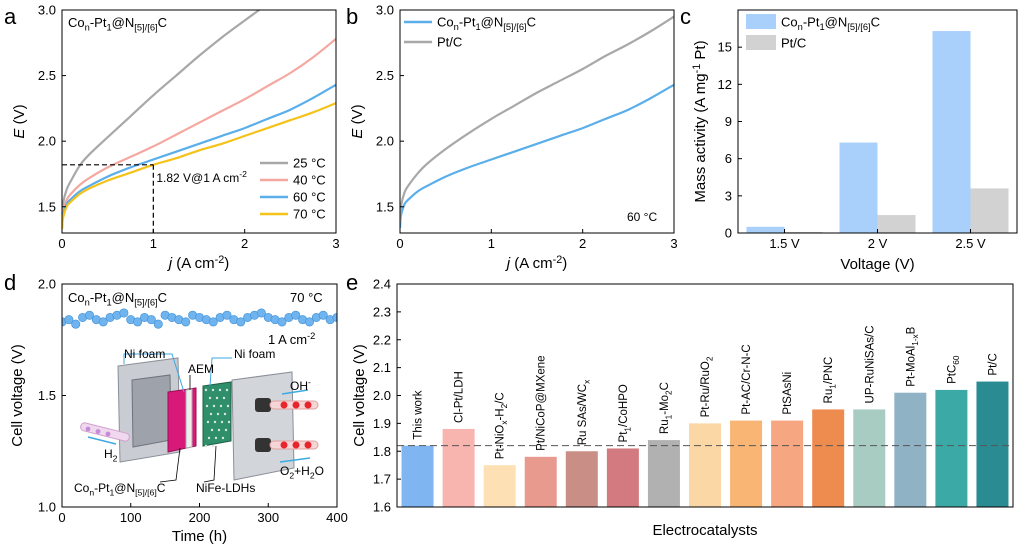 The height and width of the screenshot is (551, 1024). What do you see at coordinates (870, 364) in the screenshot?
I see `panel-e-bar-label-11: UP-RuNiSAs/C` at bounding box center [870, 364].